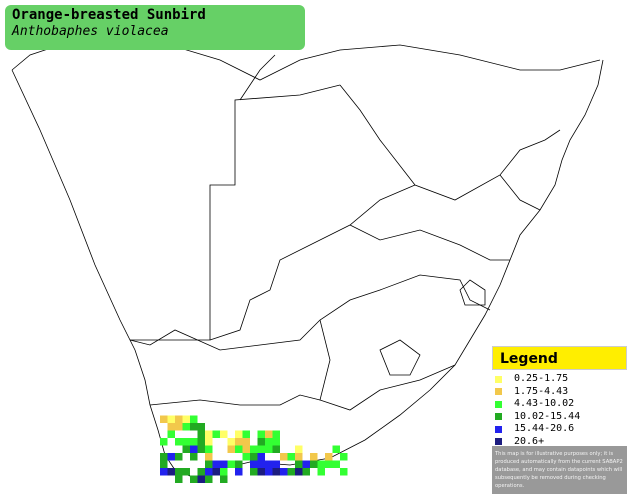 The height and width of the screenshot is (494, 627). Describe the element at coordinates (544, 428) in the screenshot. I see `legend-label: 15.44-20.6` at that location.